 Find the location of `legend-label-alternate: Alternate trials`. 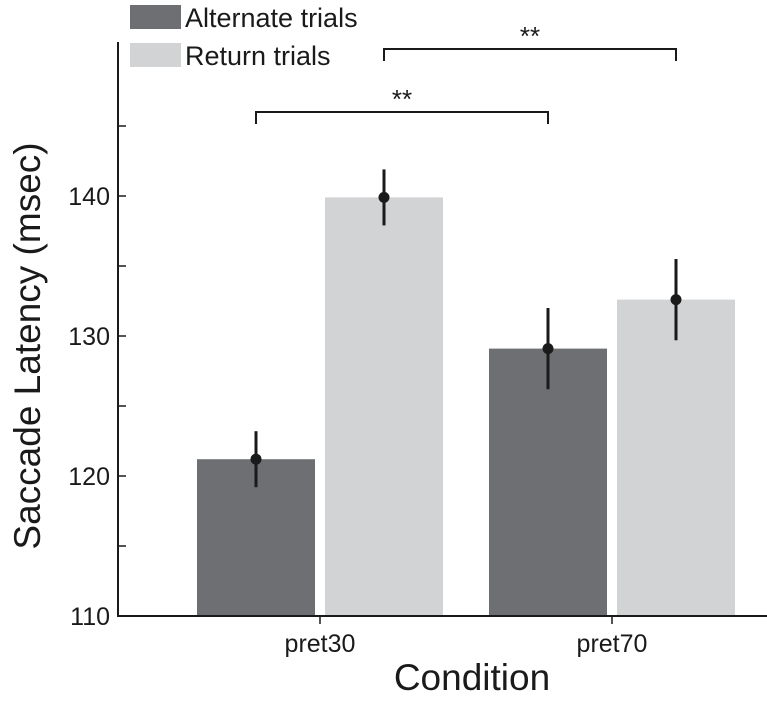

legend-label-alternate: Alternate trials is located at coordinates (271, 18).